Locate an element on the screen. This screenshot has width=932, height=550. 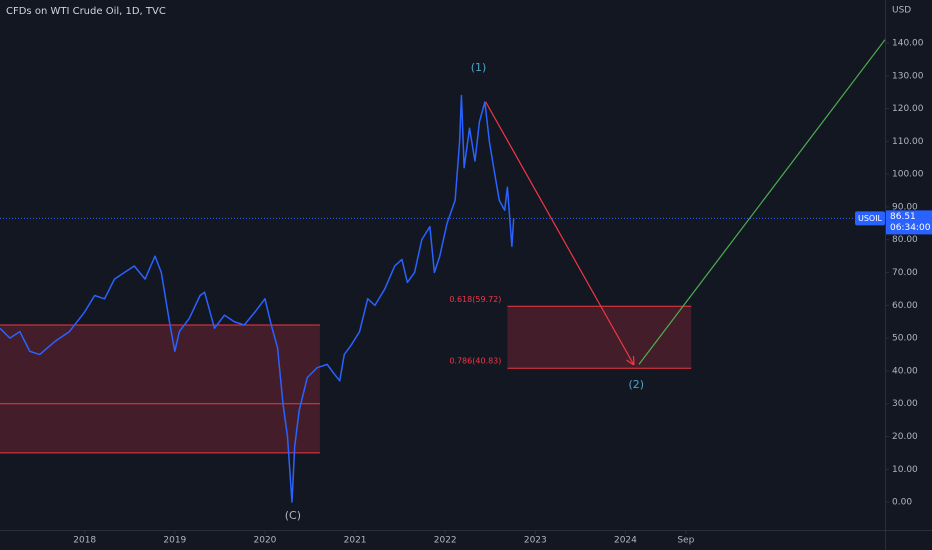
x-tick-label: 2019 is located at coordinates (174, 541).